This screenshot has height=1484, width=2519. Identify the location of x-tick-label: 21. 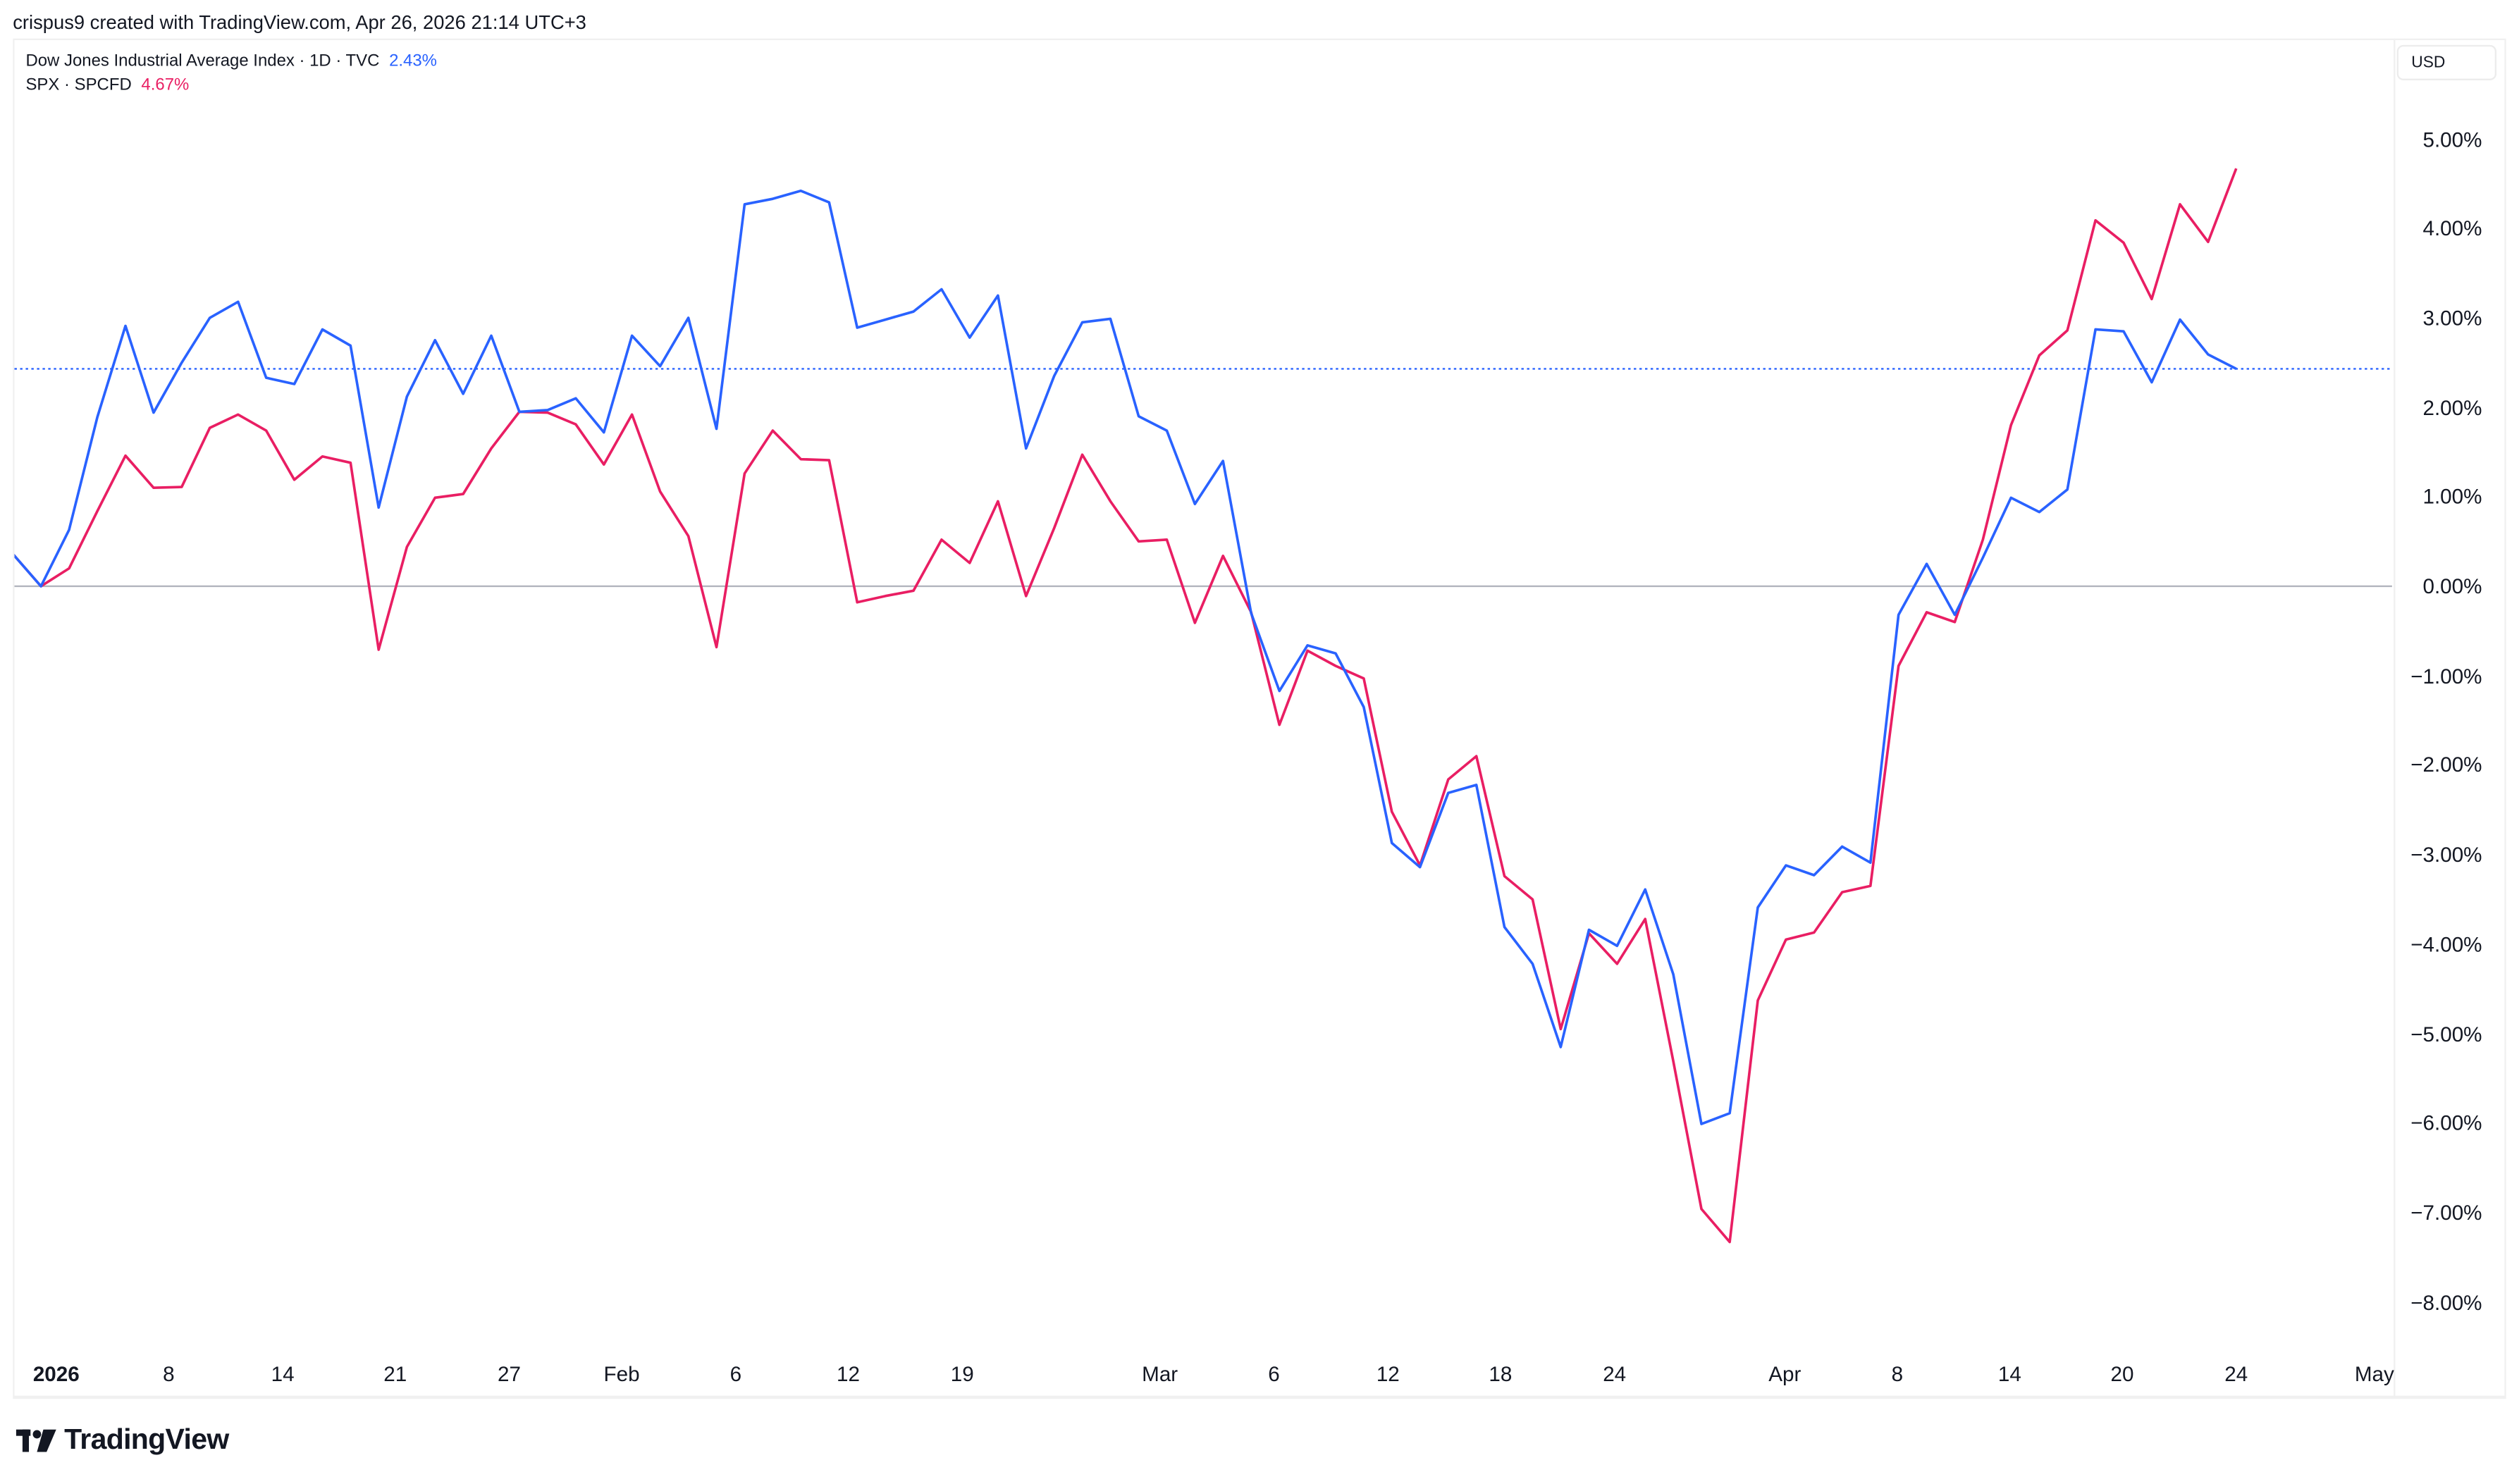
(395, 1374).